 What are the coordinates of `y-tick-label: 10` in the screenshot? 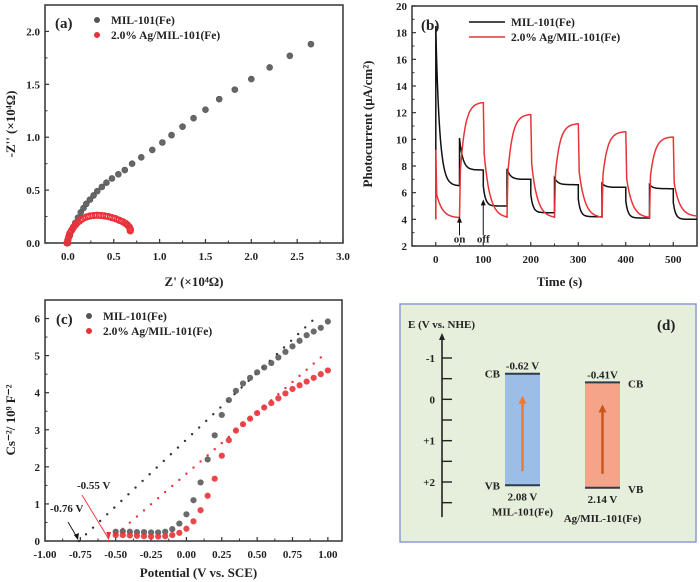 It's located at (402, 140).